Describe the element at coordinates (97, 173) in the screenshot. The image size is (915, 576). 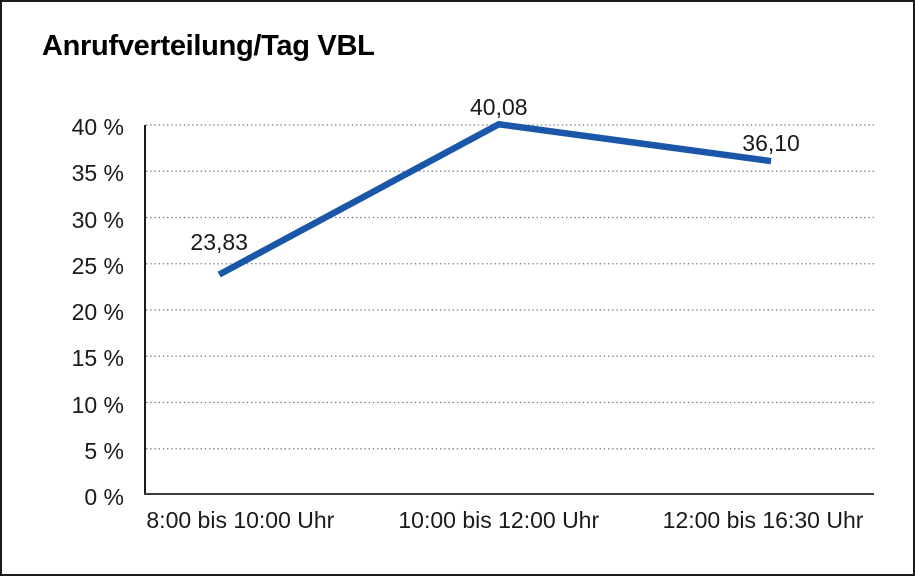
I see `y-tick-label: 35 %` at that location.